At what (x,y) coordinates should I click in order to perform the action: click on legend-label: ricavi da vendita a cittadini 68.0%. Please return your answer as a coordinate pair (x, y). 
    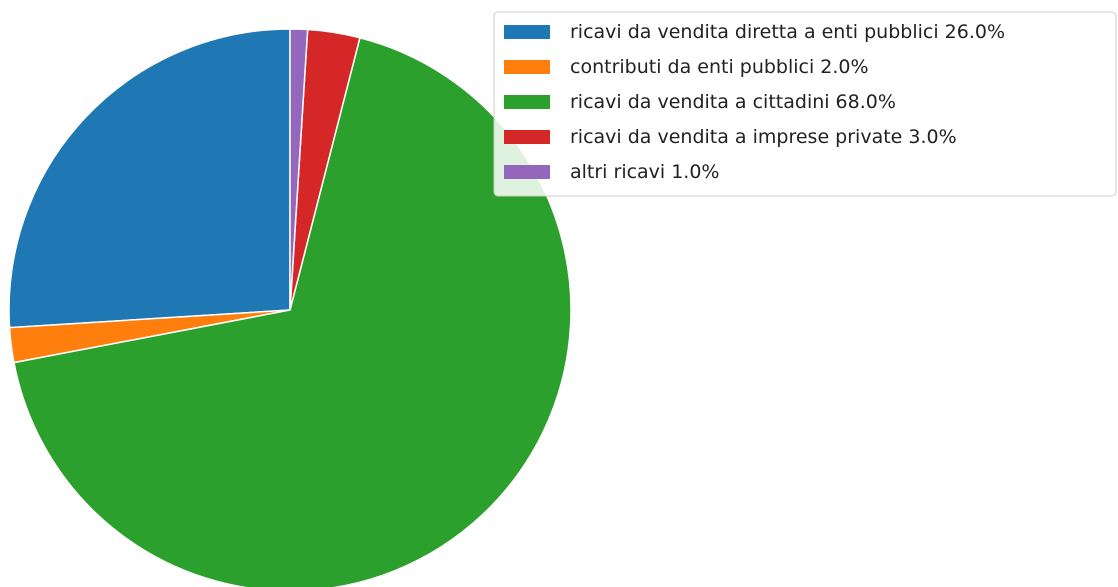
    Looking at the image, I should click on (733, 102).